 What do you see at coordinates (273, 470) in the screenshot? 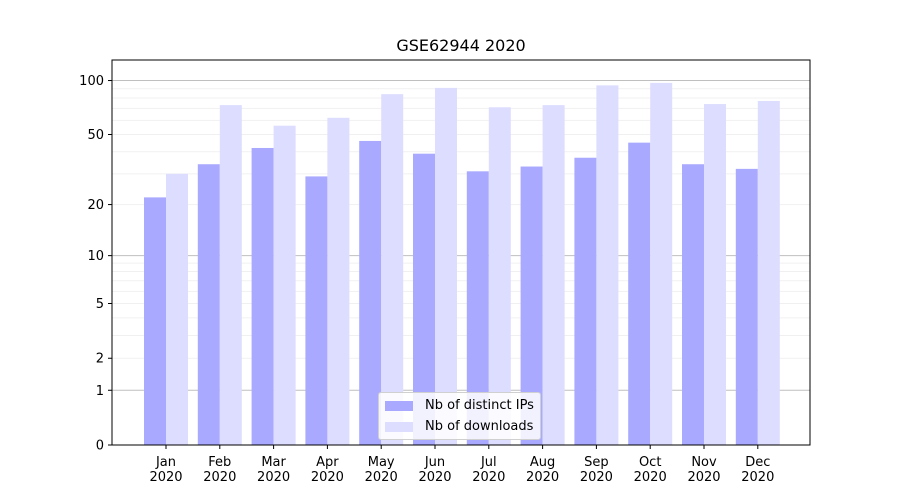
I see `x-tick-label: Mar 2020` at bounding box center [273, 470].